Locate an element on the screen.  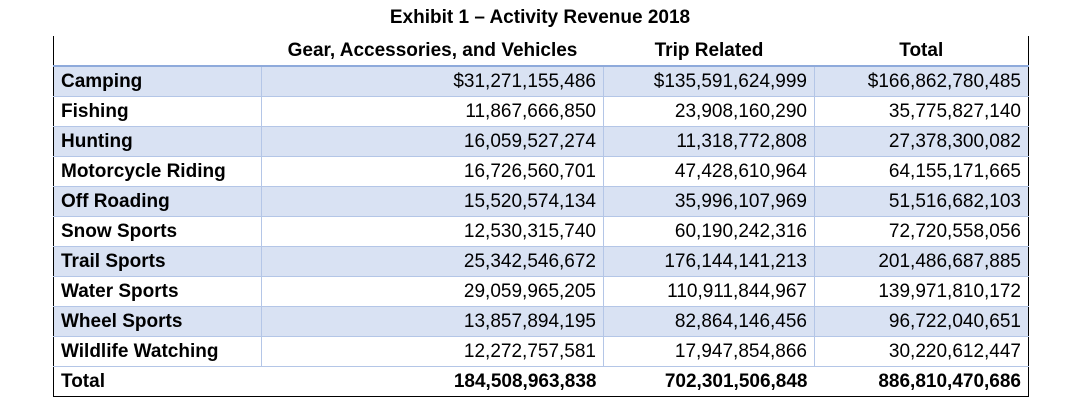
row-trip: 17,947,854,866 is located at coordinates (709, 351).